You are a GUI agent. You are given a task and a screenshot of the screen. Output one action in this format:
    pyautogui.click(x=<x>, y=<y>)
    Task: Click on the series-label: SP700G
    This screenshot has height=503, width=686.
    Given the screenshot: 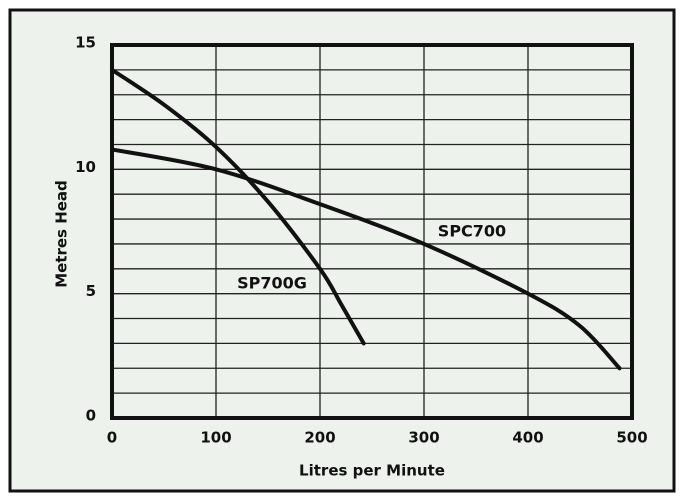 What is the action you would take?
    pyautogui.click(x=272, y=283)
    